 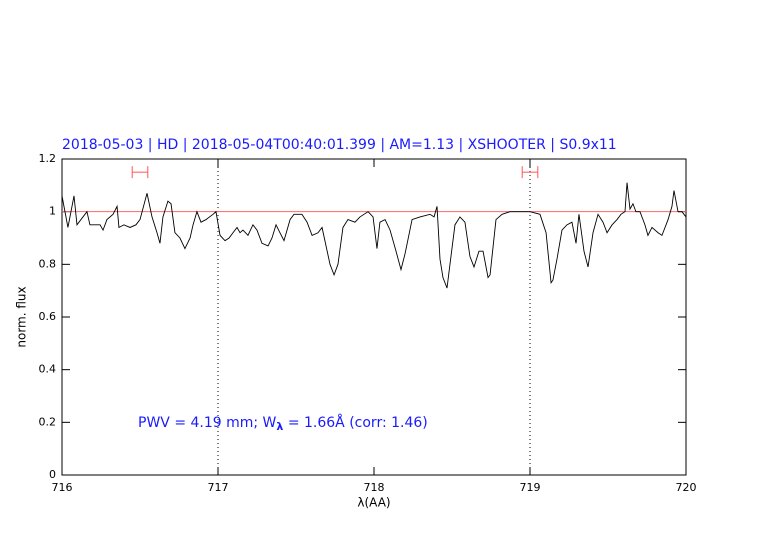 I want to click on y-tick-label: 0.6, so click(x=48, y=316).